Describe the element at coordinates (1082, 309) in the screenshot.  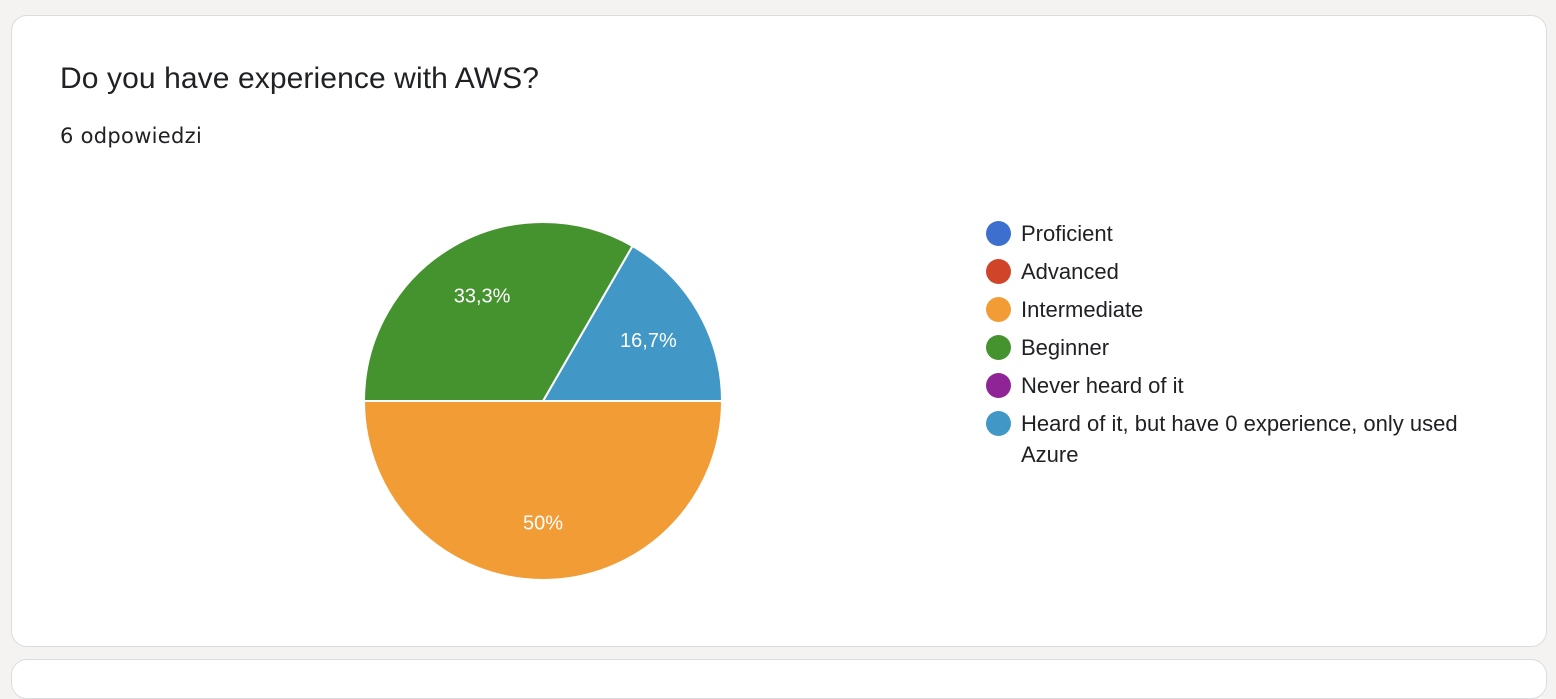
I see `legend-label: Intermediate` at that location.